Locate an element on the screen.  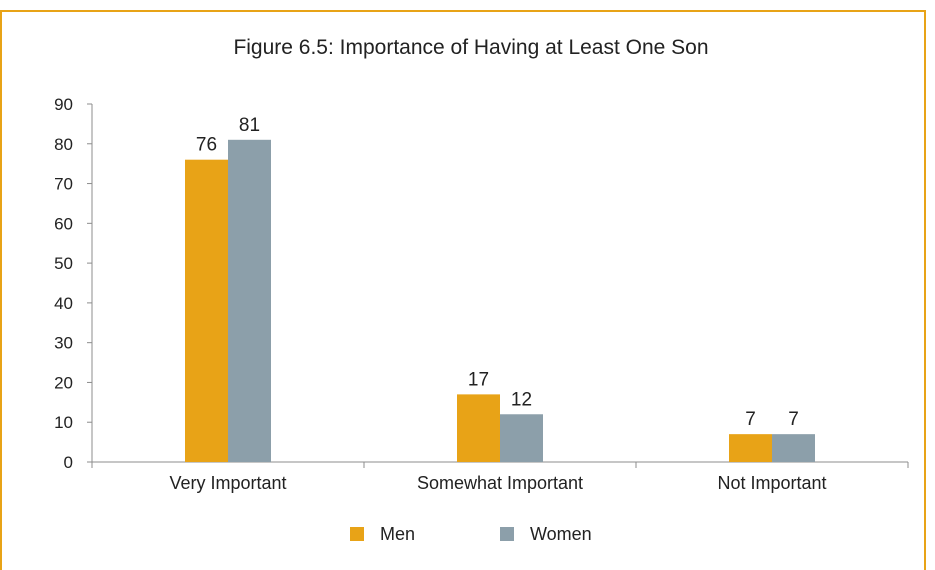
y-tick-label: 0 is located at coordinates (68, 462).